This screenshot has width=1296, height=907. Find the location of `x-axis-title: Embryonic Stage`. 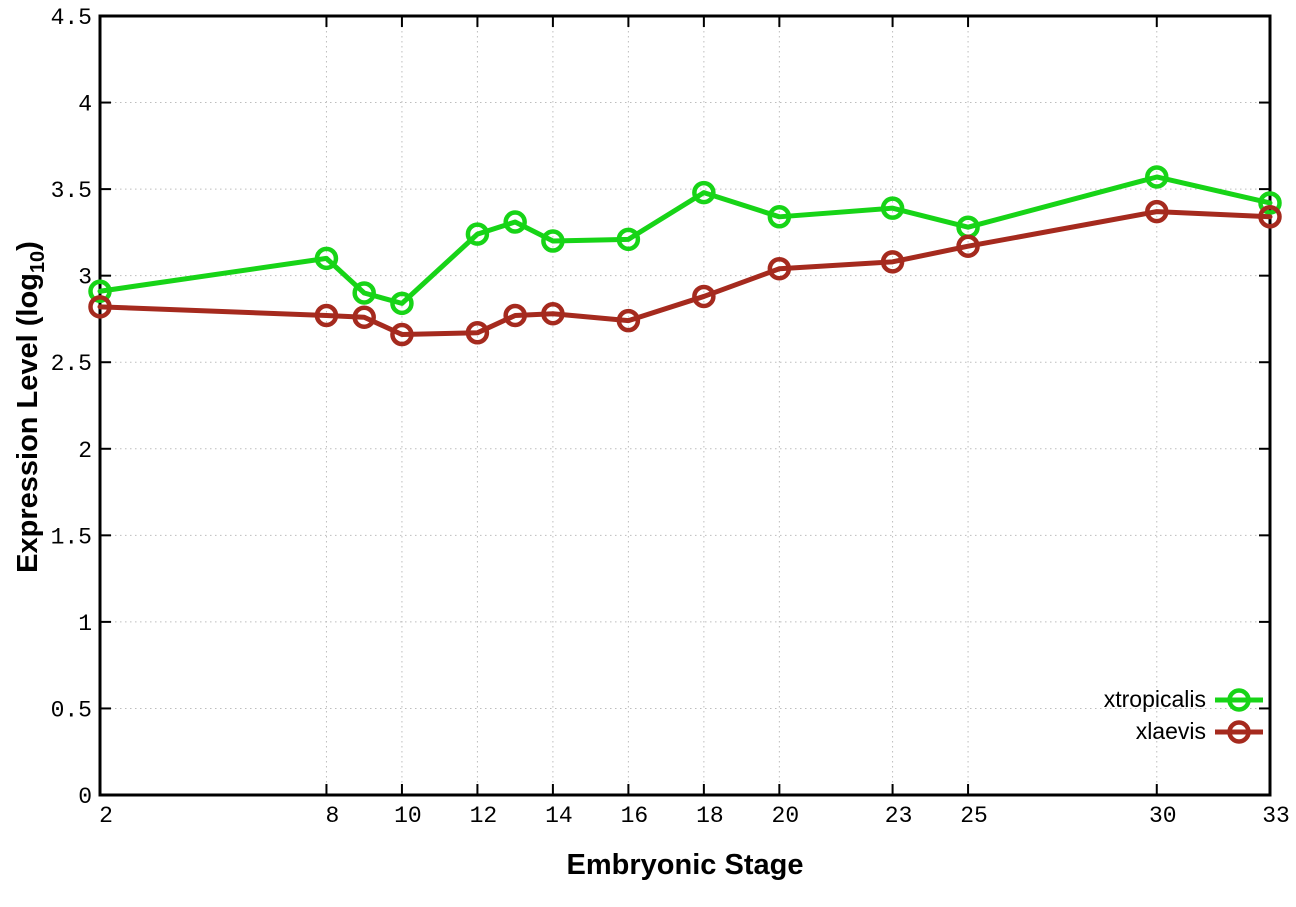

x-axis-title: Embryonic Stage is located at coordinates (685, 865).